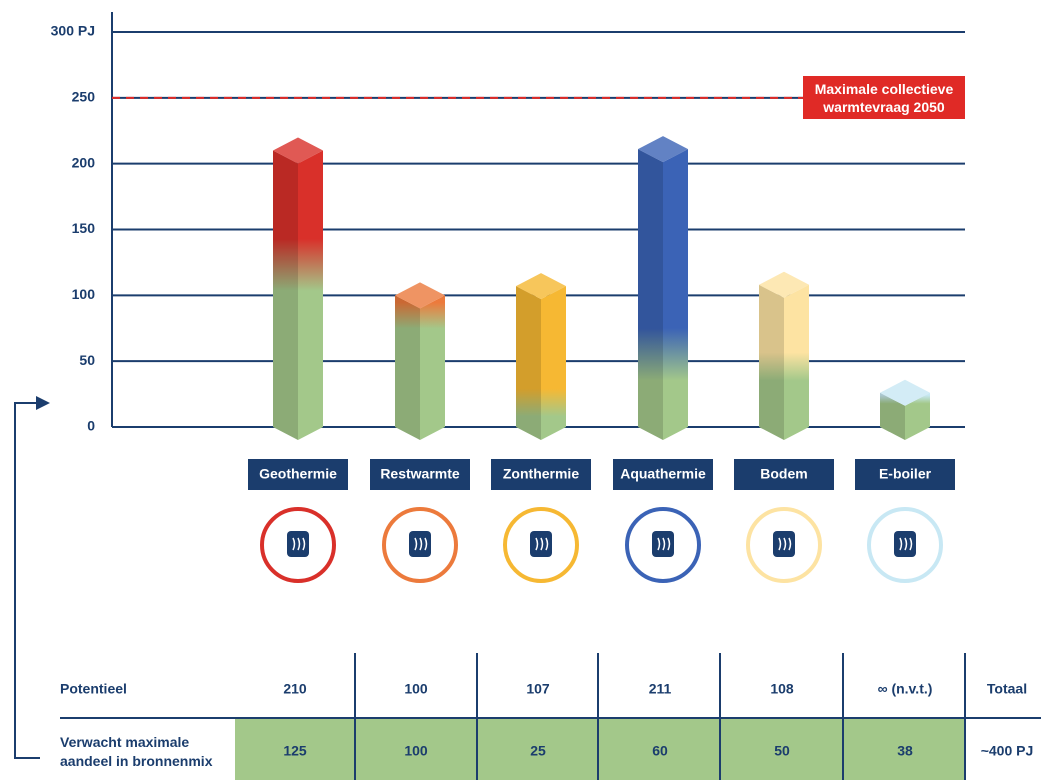 The width and height of the screenshot is (1041, 780). I want to click on table-total: ~400 PJ, so click(1007, 751).